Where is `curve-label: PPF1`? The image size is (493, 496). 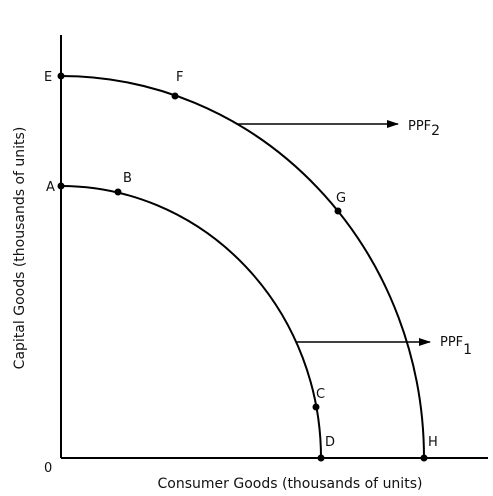
curve-label: PPF1 is located at coordinates (456, 346).